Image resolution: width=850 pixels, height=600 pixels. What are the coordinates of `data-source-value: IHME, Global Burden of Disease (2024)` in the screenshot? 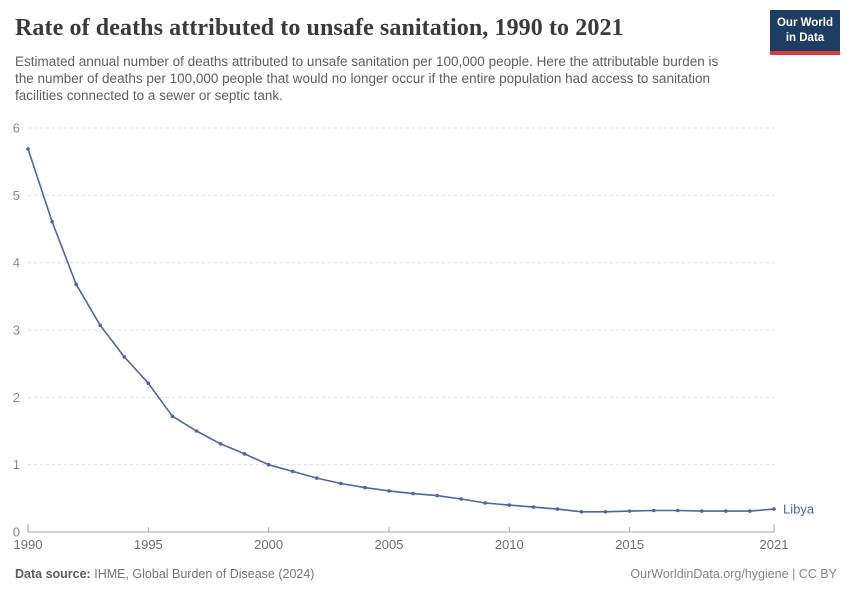 It's located at (204, 574).